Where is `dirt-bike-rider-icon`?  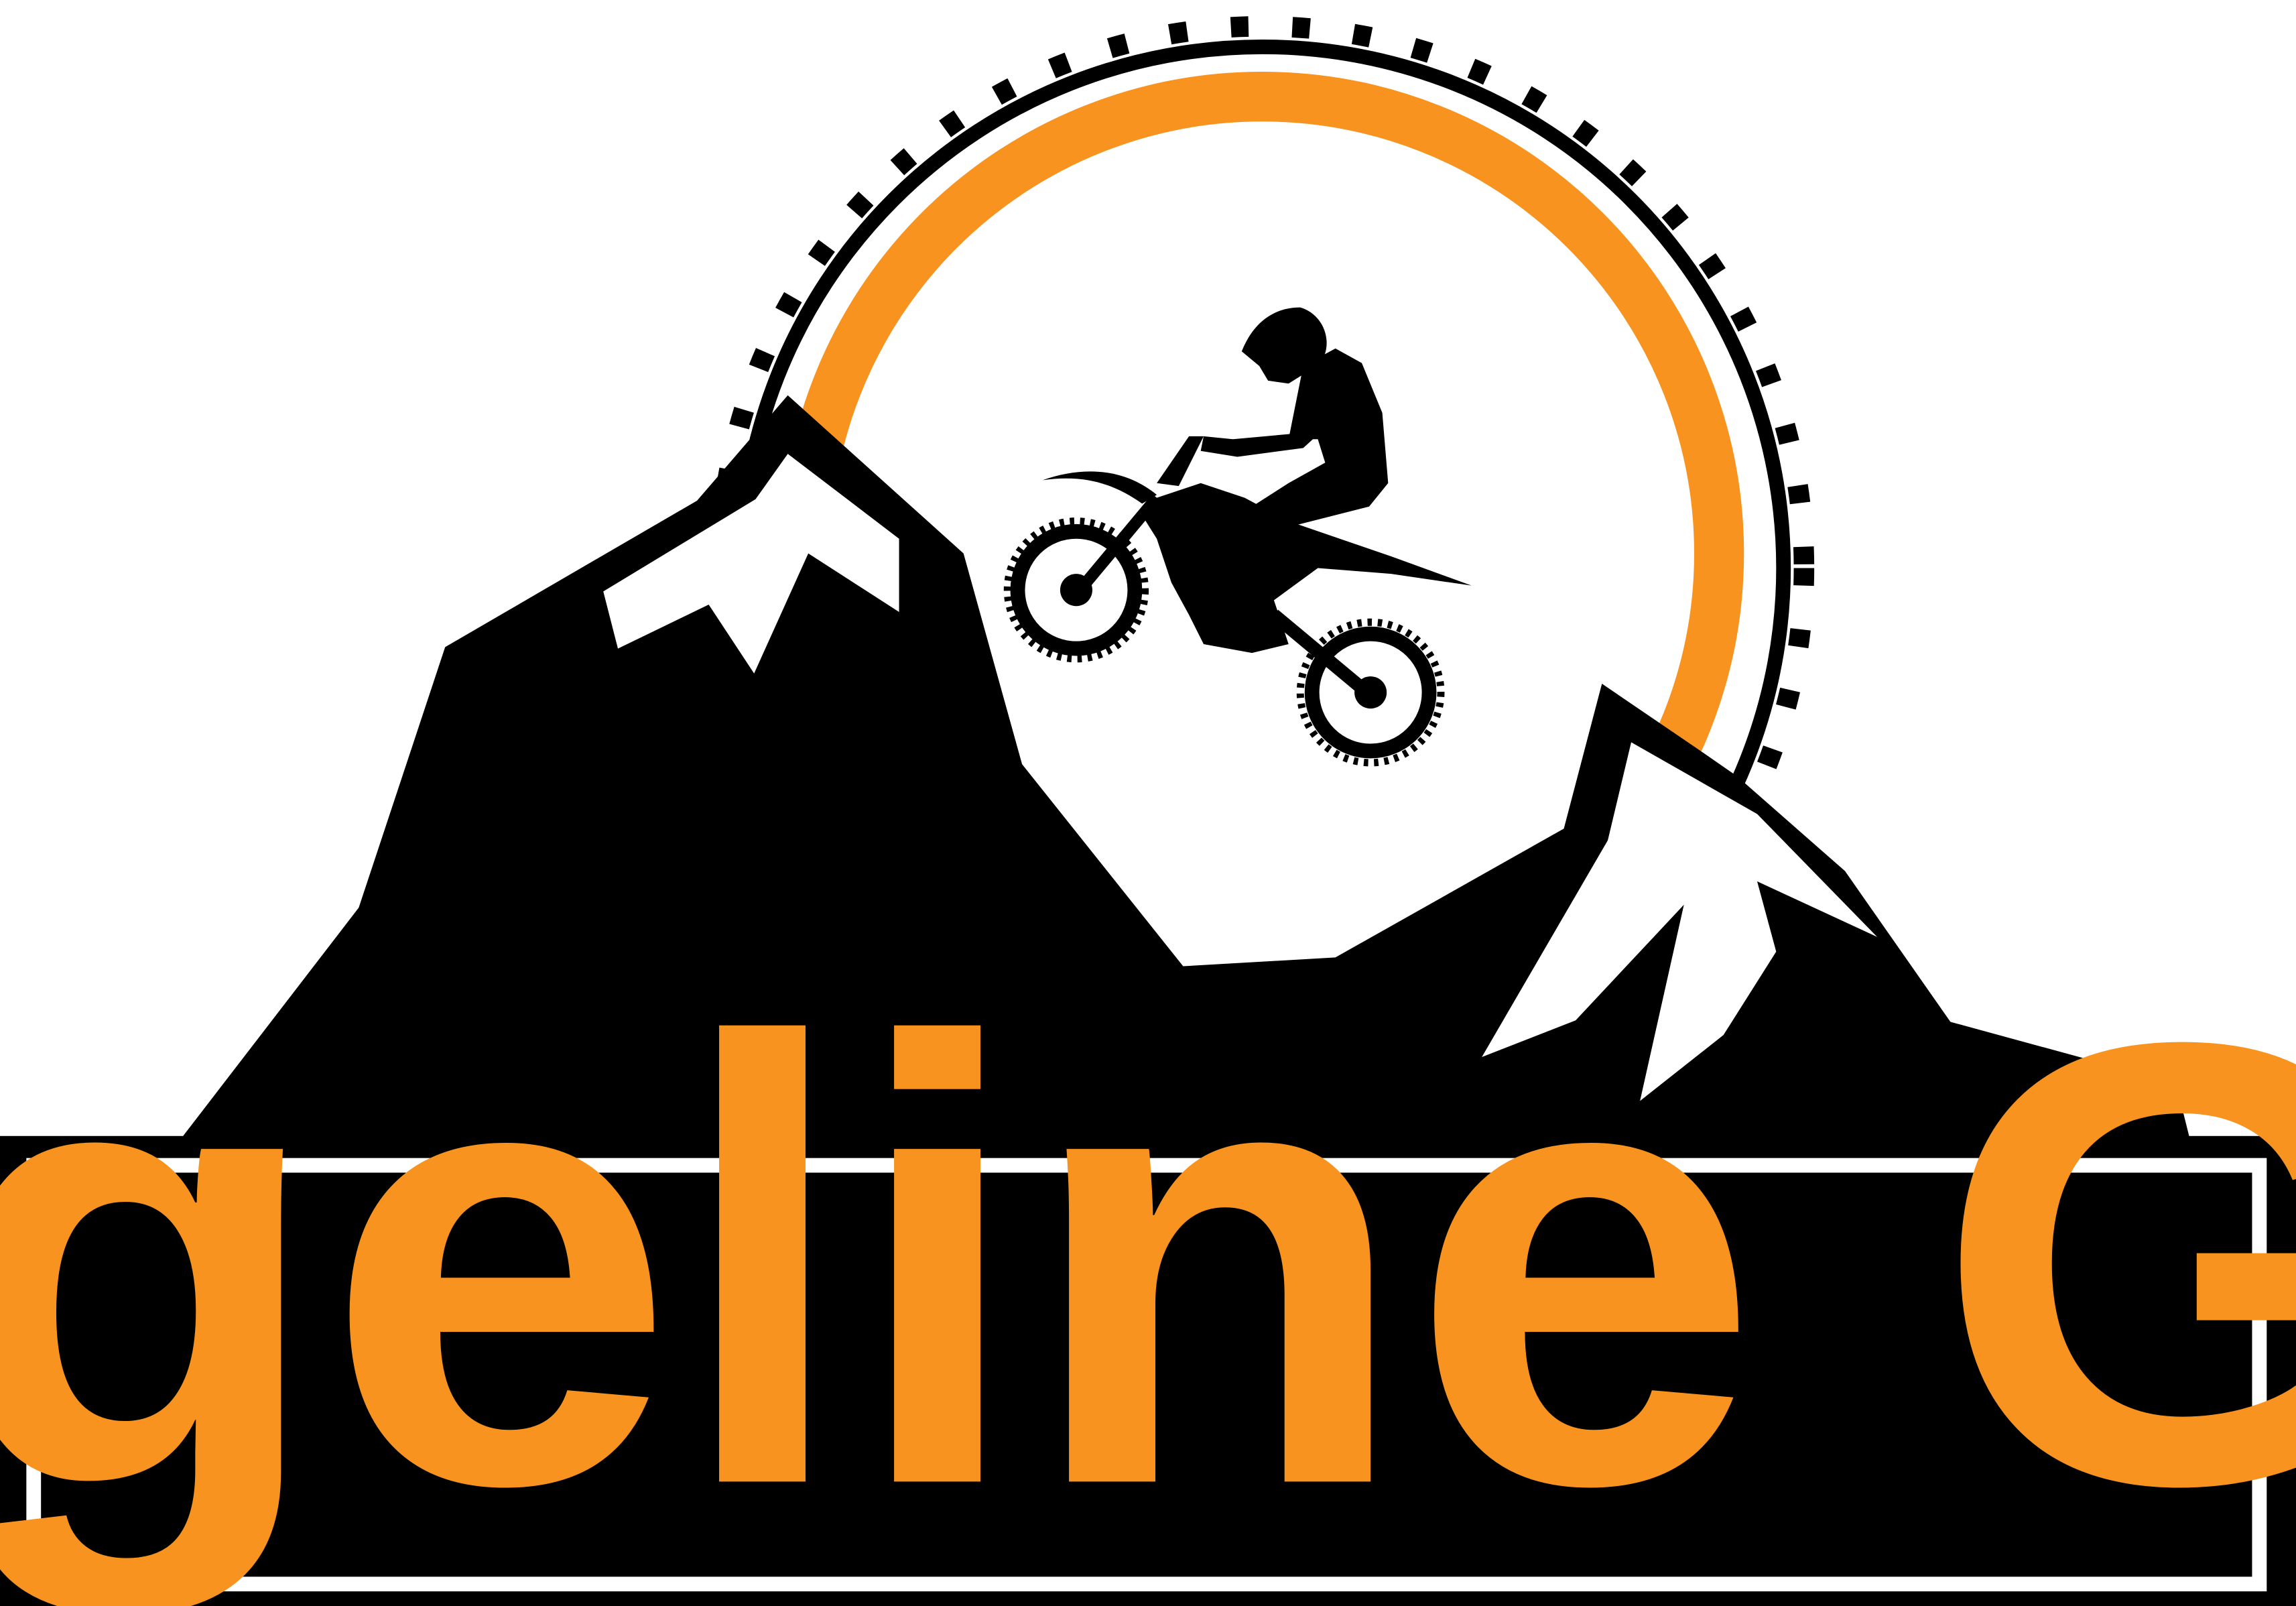
dirt-bike-rider-icon is located at coordinates (1237, 537).